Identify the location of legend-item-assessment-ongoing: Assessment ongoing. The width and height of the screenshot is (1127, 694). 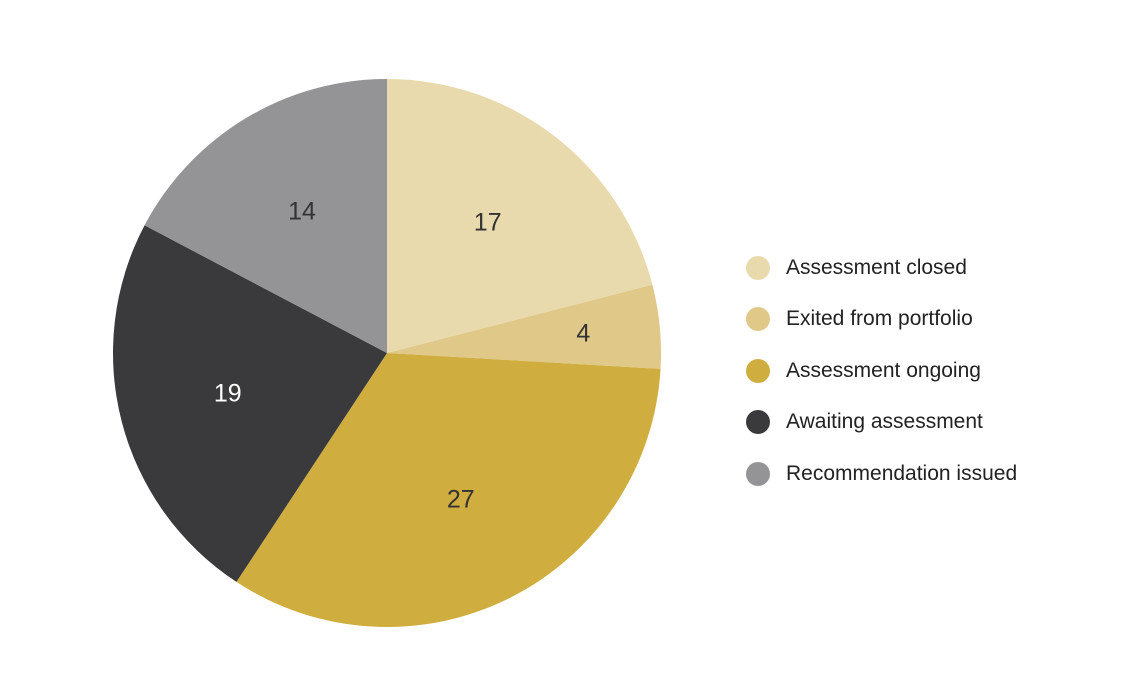
(881, 371).